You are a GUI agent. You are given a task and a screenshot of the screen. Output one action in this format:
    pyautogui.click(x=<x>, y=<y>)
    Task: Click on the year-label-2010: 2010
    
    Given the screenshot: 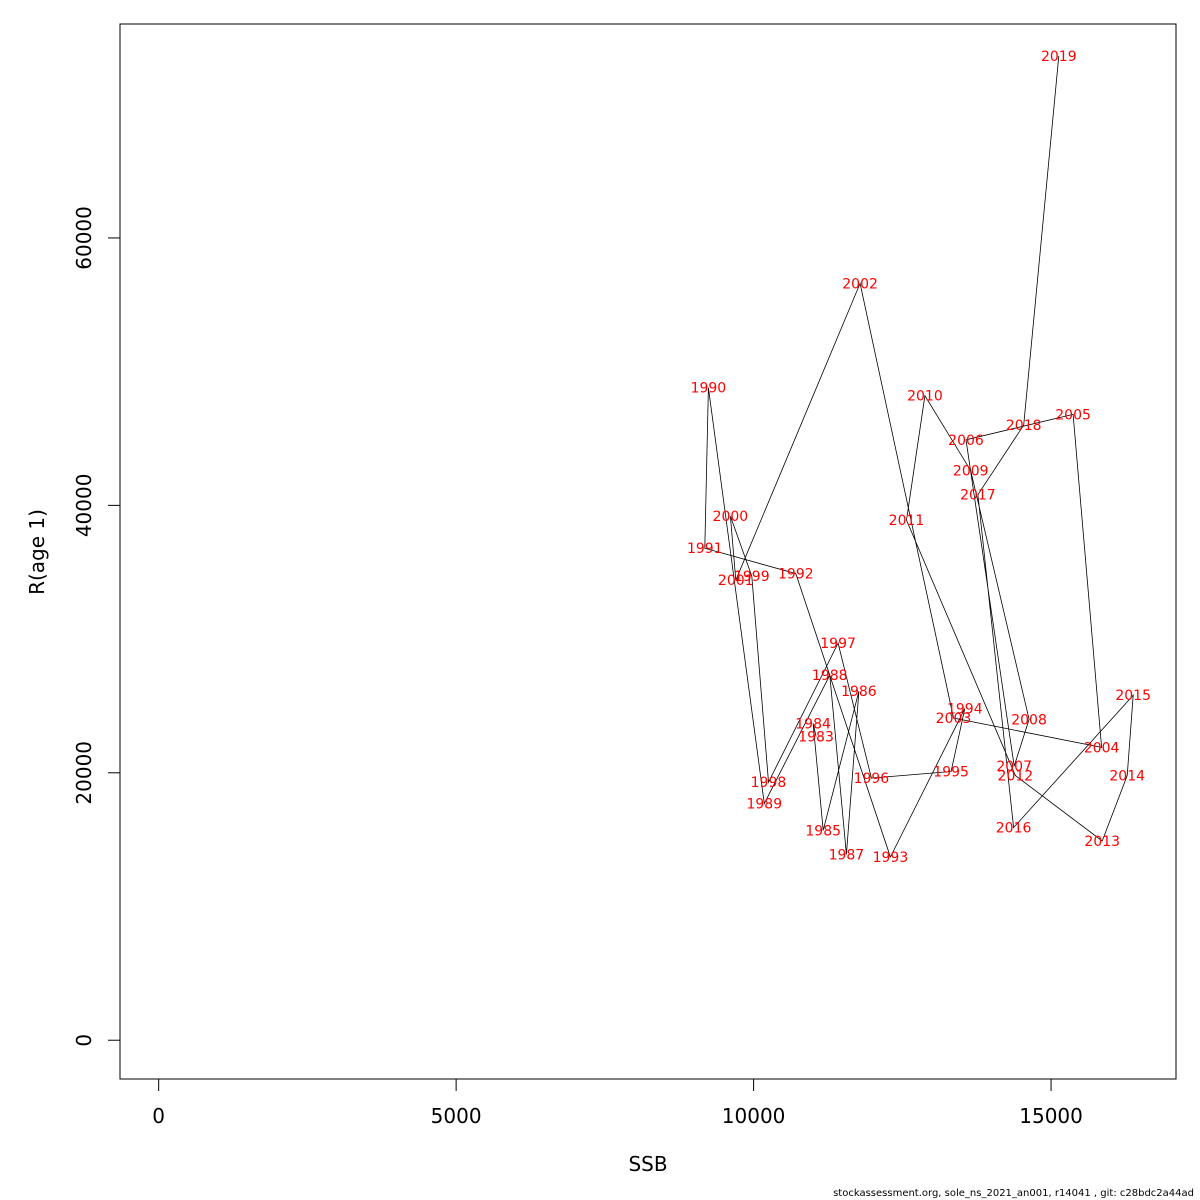 What is the action you would take?
    pyautogui.click(x=925, y=397)
    